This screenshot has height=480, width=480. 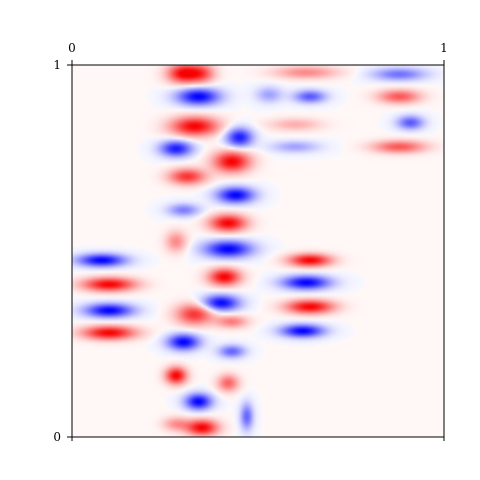 I want to click on x-tick-label-0: 0, so click(x=72, y=48).